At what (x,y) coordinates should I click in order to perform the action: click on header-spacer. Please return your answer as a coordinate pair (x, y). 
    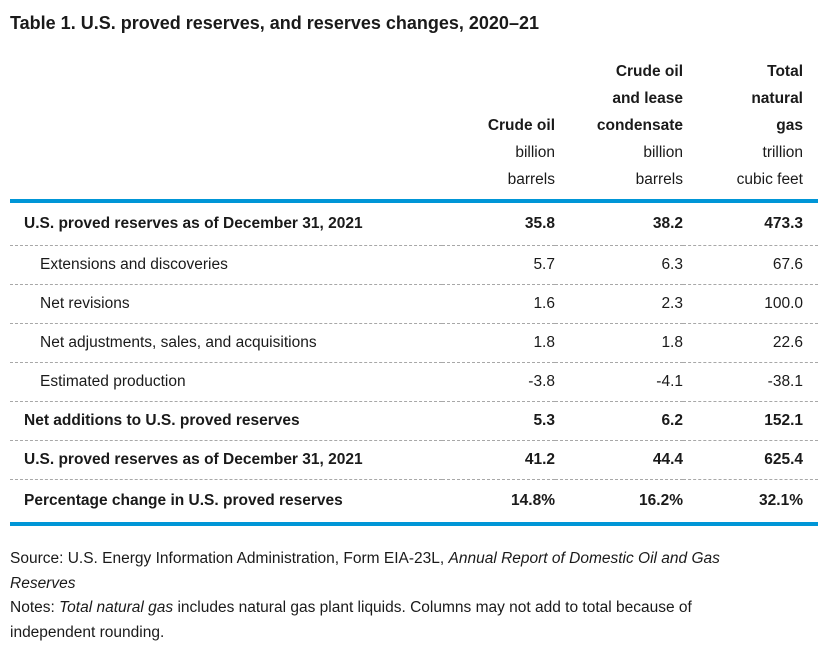
    Looking at the image, I should click on (226, 129).